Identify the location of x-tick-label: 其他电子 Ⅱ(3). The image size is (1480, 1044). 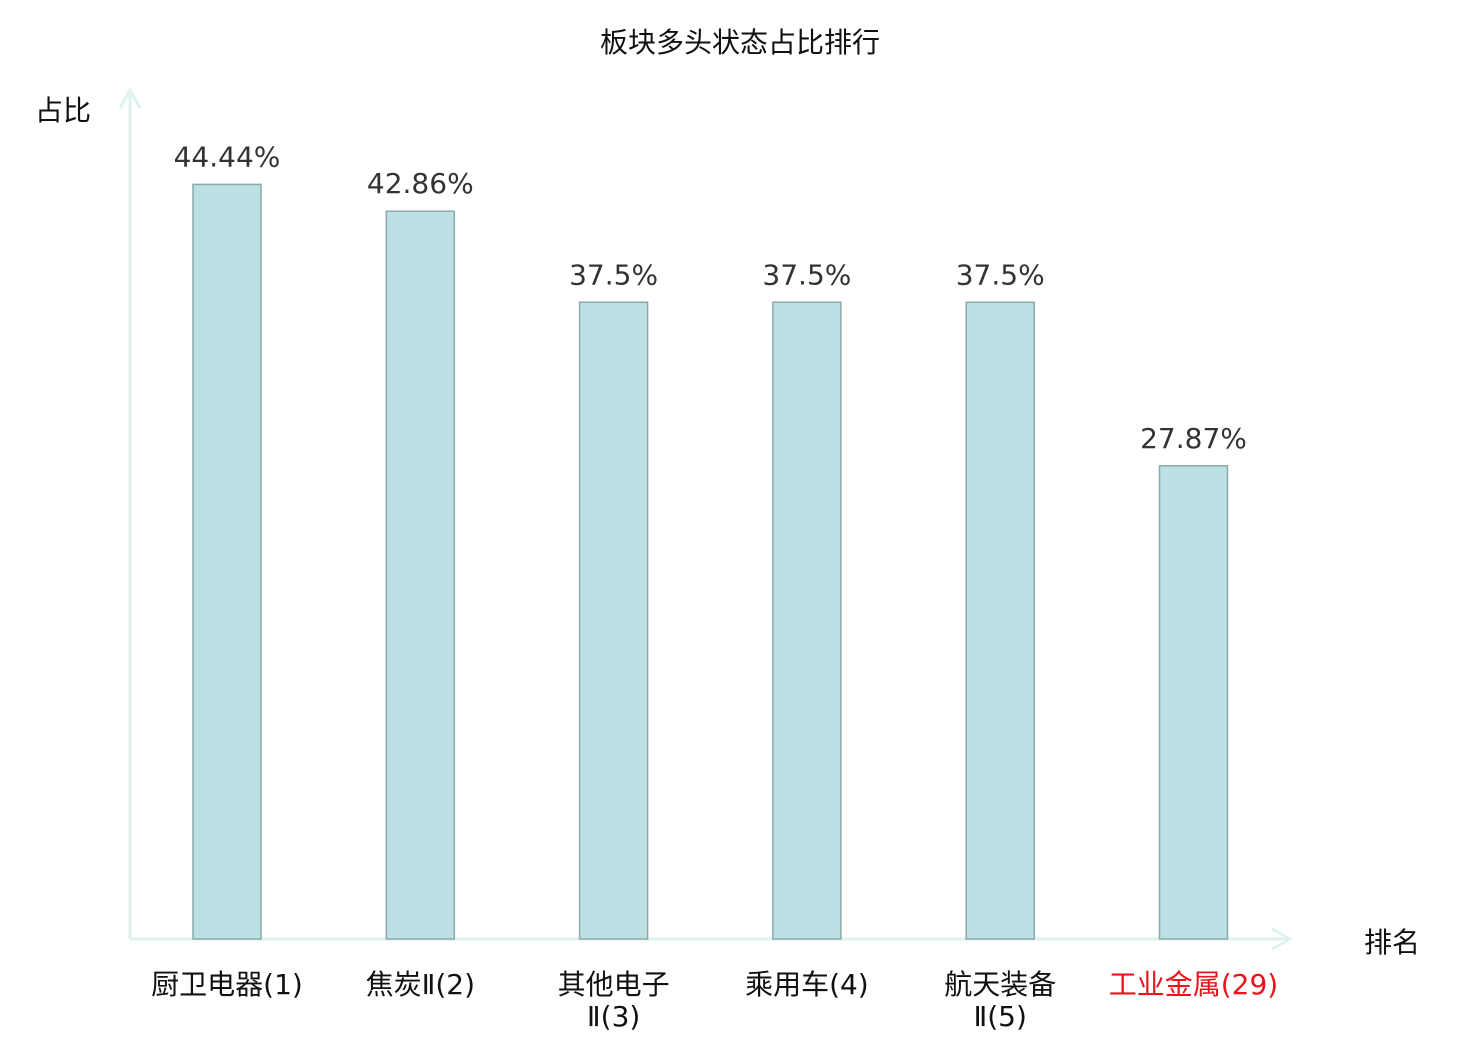
(614, 1000).